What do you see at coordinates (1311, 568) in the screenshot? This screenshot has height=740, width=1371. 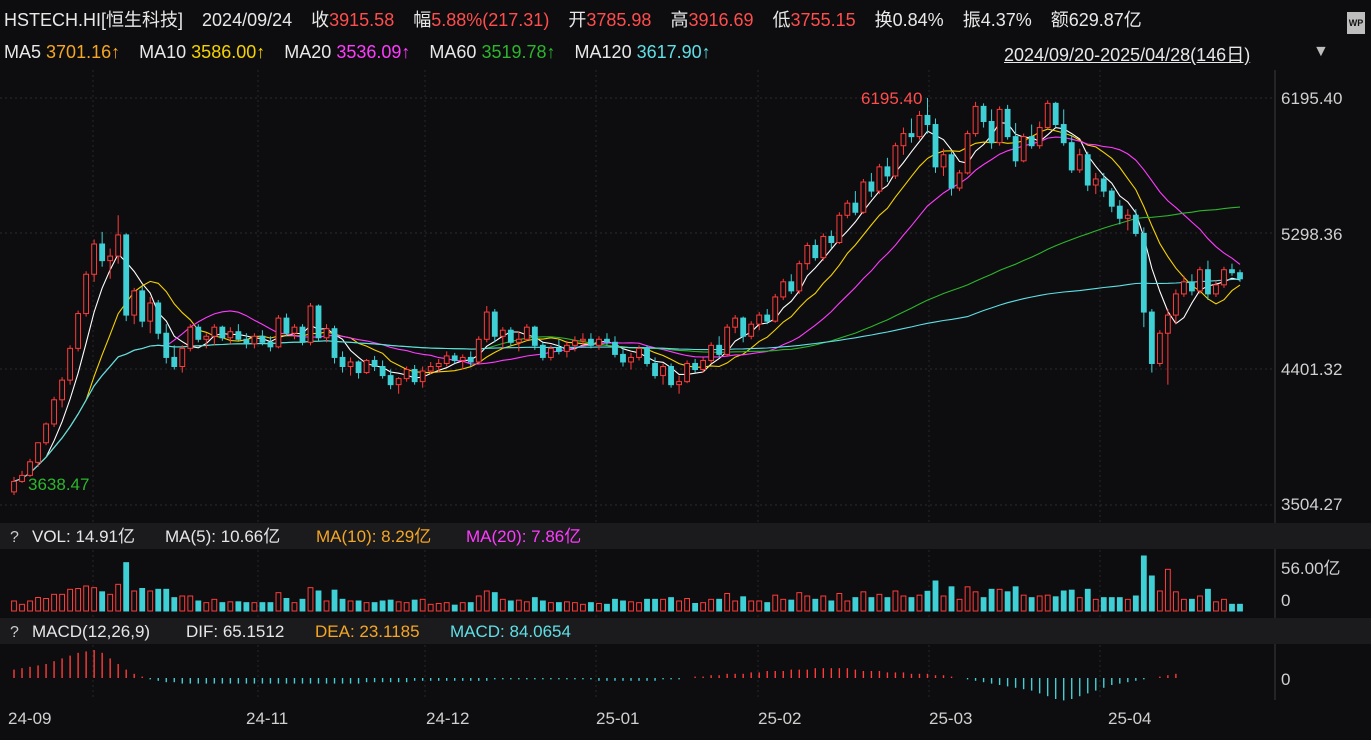 I see `vol-tick-max: 56.00亿` at bounding box center [1311, 568].